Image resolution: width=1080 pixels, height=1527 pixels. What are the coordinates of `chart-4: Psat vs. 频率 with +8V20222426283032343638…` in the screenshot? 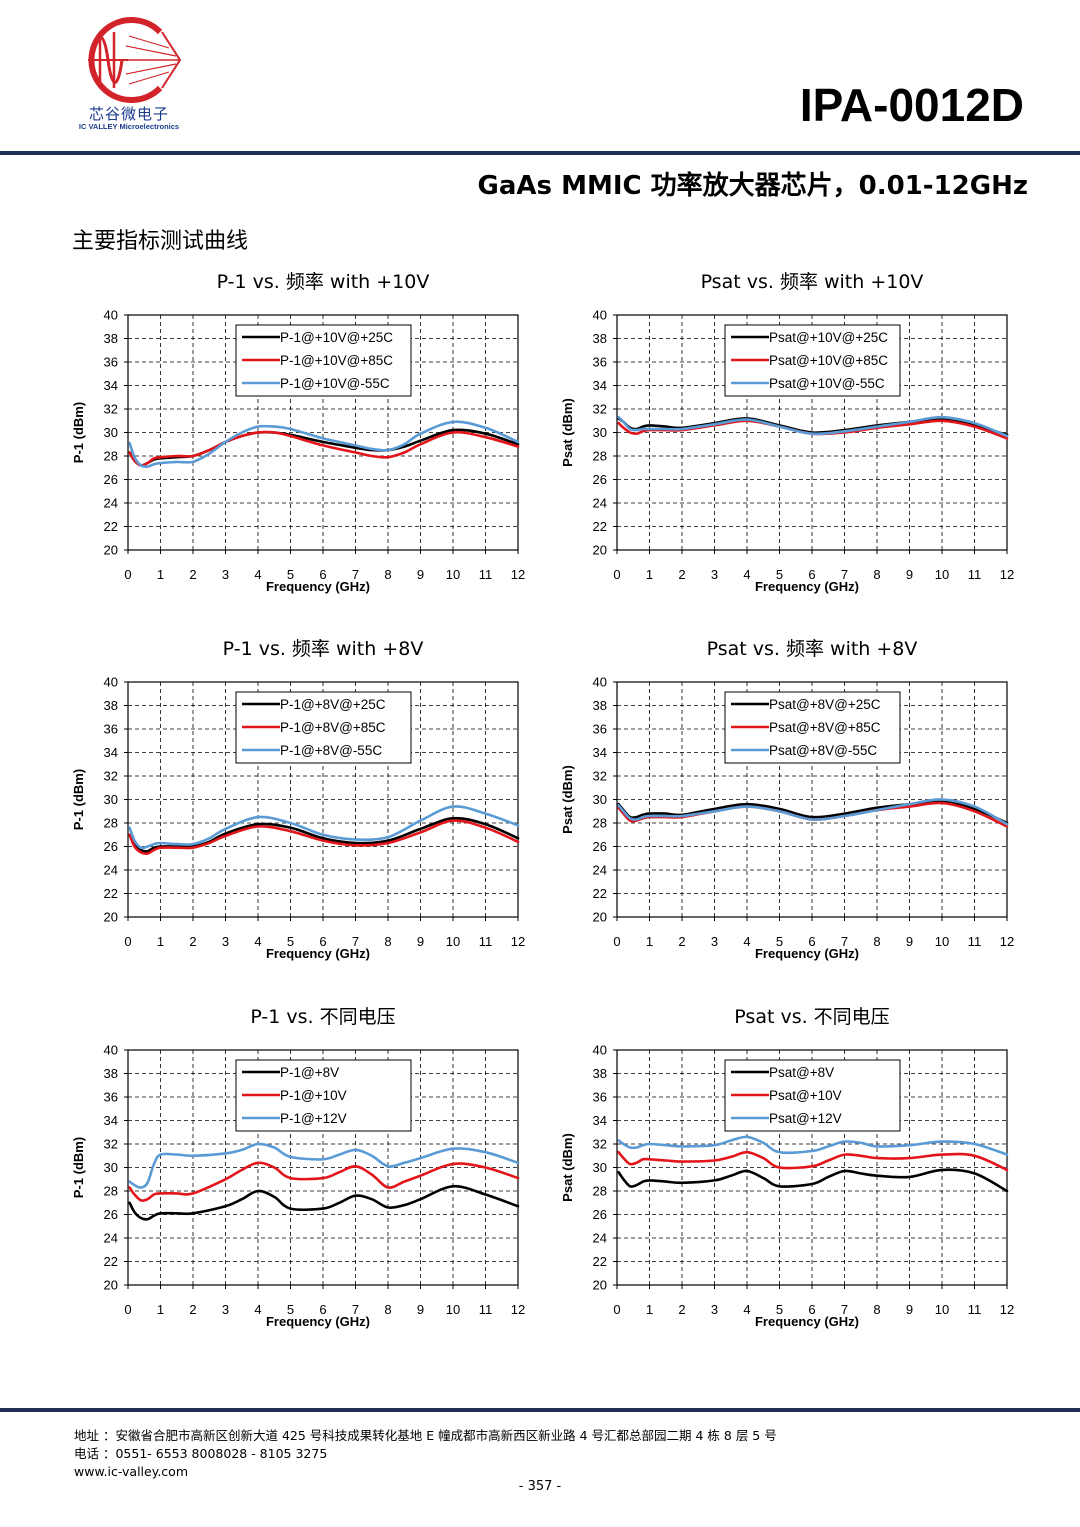 It's located at (787, 799).